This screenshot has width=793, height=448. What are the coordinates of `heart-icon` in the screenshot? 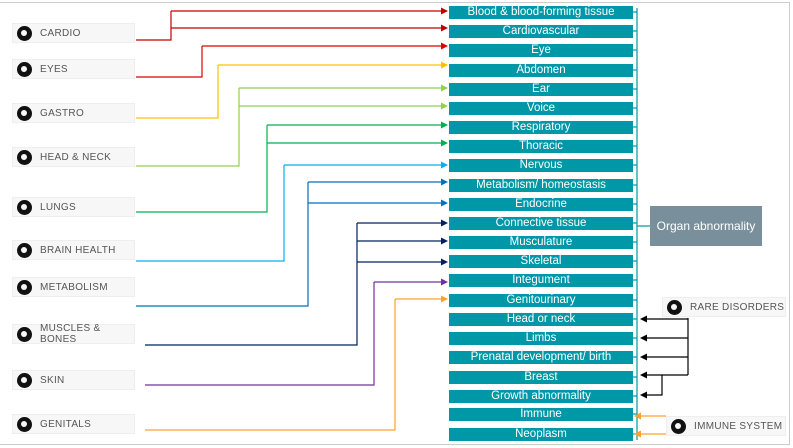 It's located at (24, 33).